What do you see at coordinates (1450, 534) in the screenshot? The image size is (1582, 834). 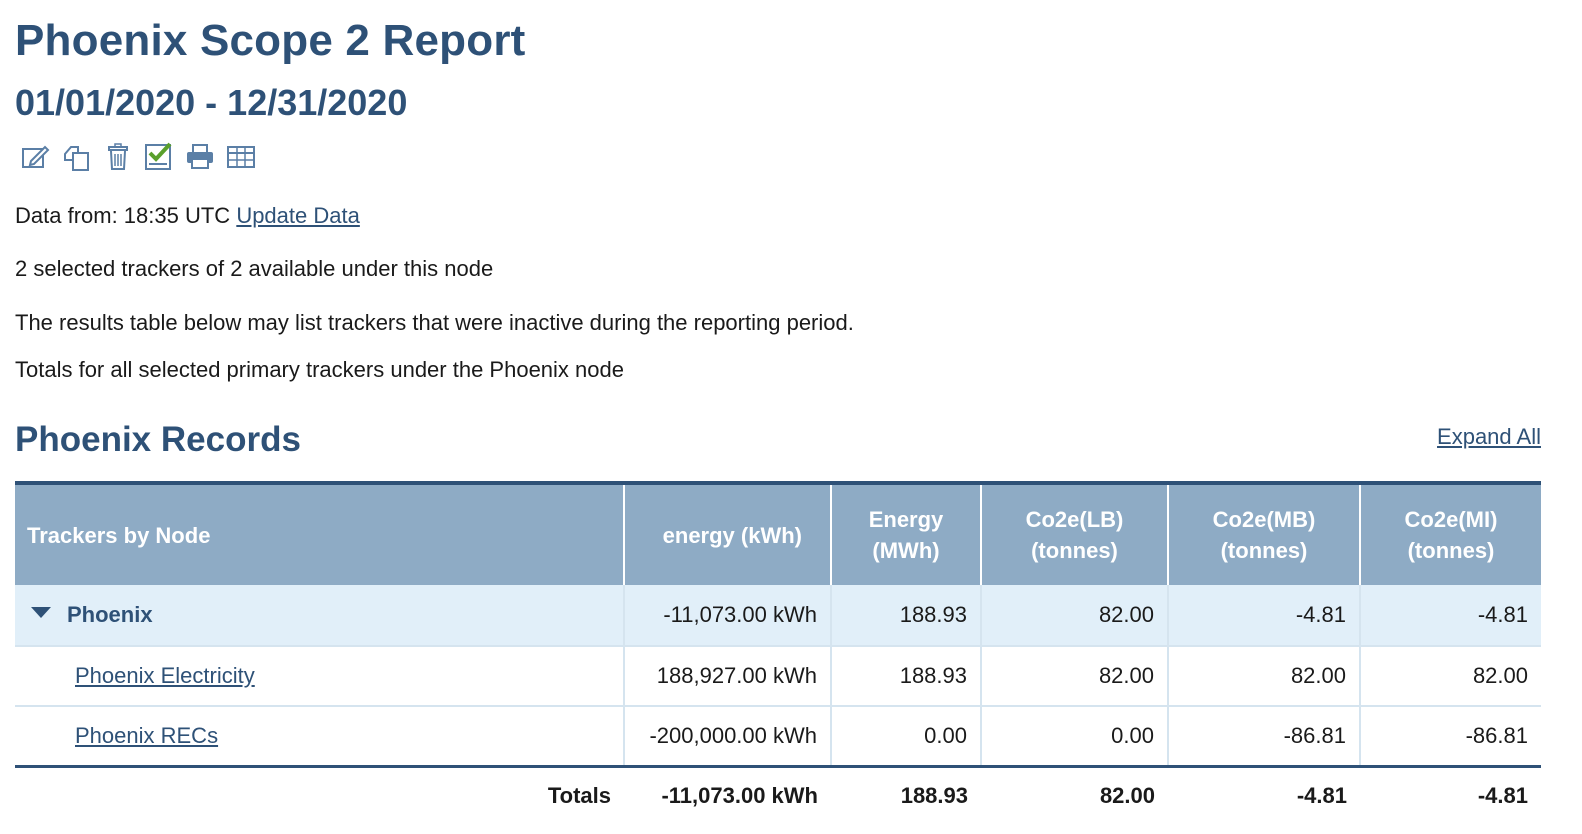 I see `col-header-co2e-mi: Co2e(MI) (tonnes)` at bounding box center [1450, 534].